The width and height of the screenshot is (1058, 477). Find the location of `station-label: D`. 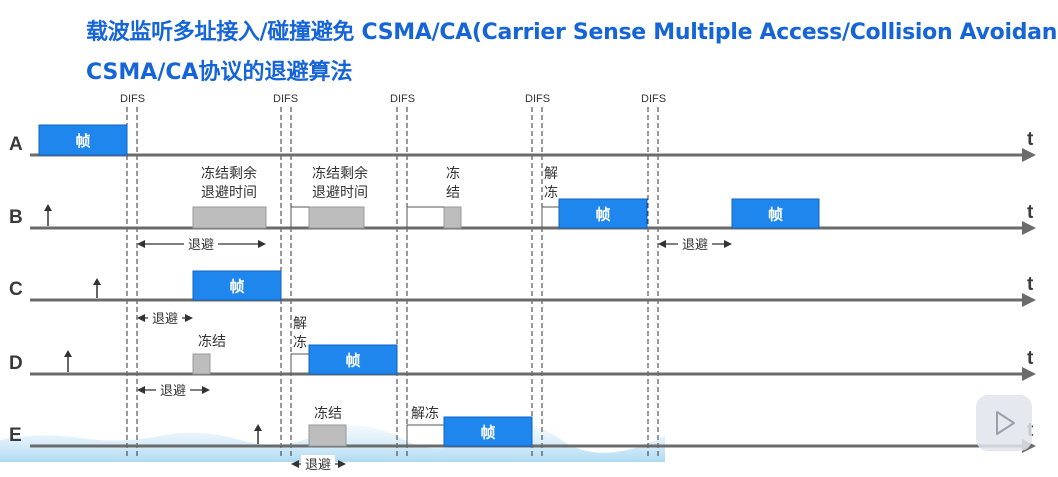

station-label: D is located at coordinates (16, 363).